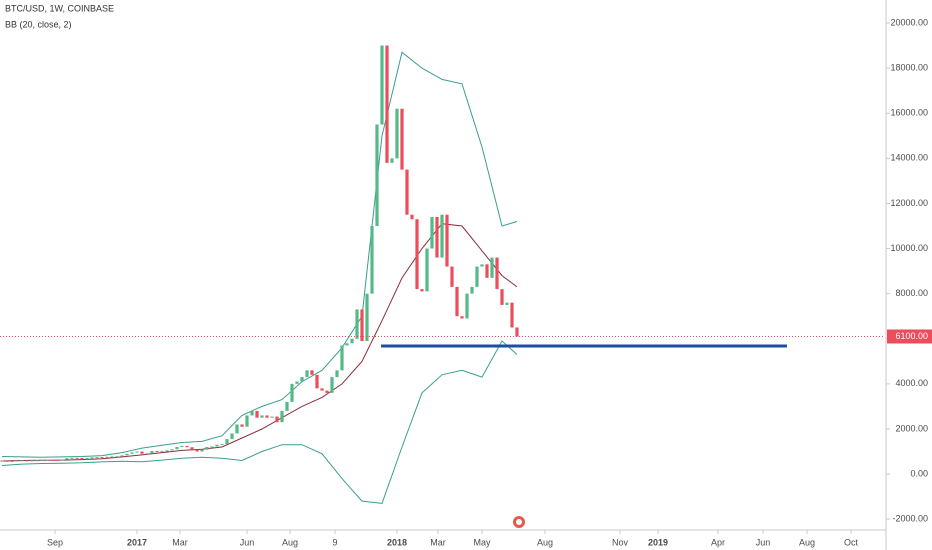 The height and width of the screenshot is (550, 932). I want to click on y-tick-label: 2000.00, so click(911, 428).